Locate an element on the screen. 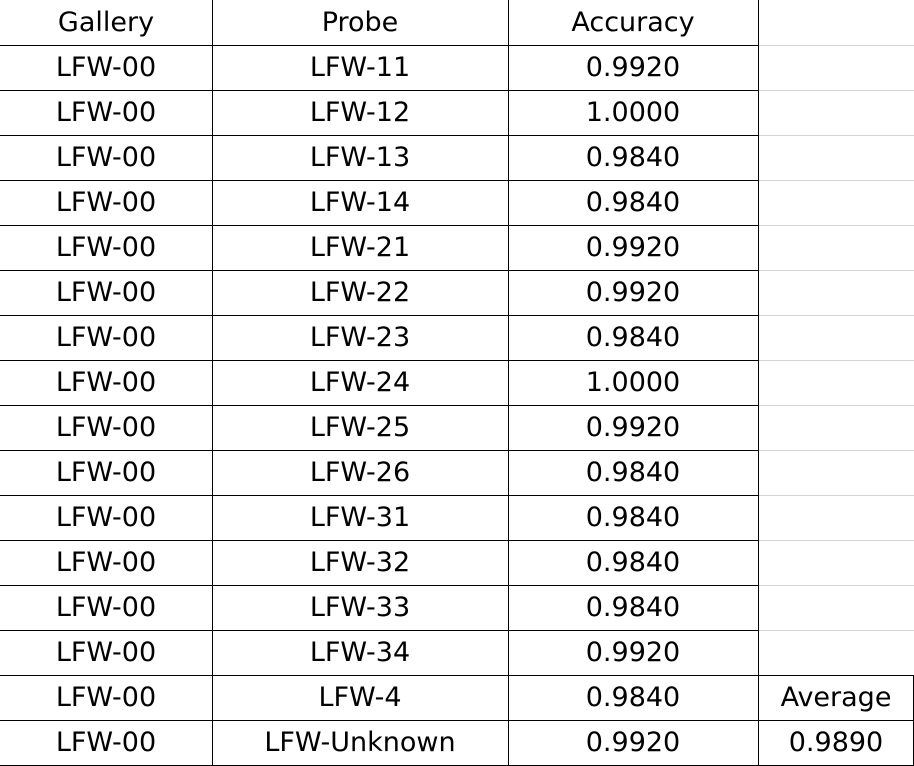 This screenshot has width=914, height=766. table-cell-probe: LFW-25 is located at coordinates (360, 427).